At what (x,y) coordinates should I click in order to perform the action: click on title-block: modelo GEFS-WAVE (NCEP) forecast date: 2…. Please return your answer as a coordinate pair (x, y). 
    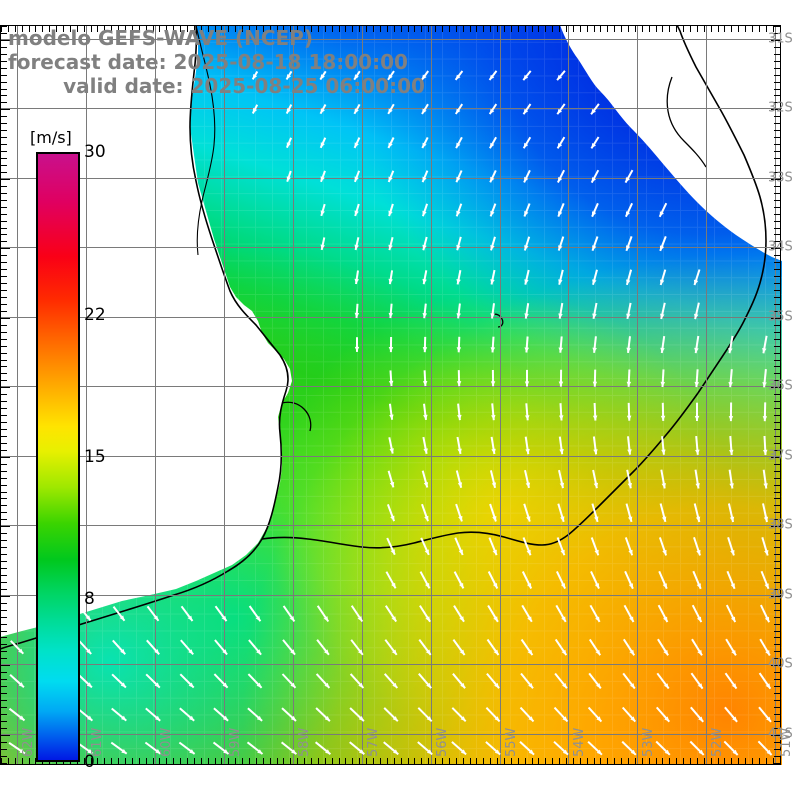
    Looking at the image, I should click on (244, 62).